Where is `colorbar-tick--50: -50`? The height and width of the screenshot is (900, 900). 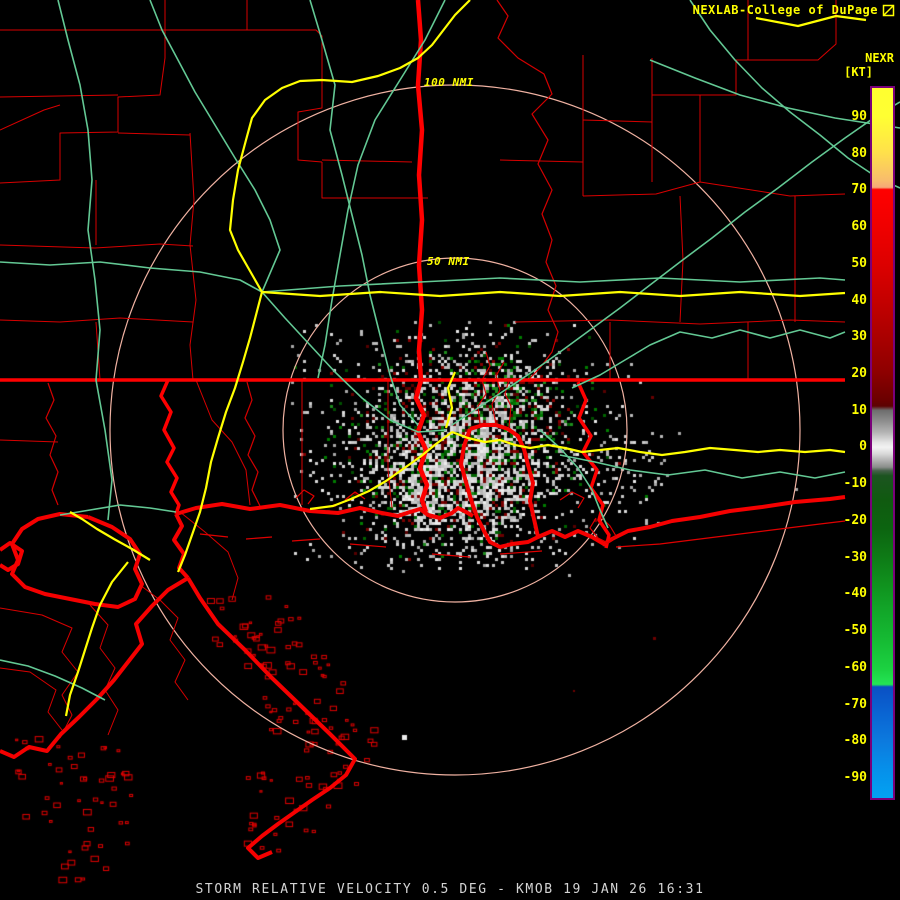 colorbar-tick--50: -50 is located at coordinates (855, 631).